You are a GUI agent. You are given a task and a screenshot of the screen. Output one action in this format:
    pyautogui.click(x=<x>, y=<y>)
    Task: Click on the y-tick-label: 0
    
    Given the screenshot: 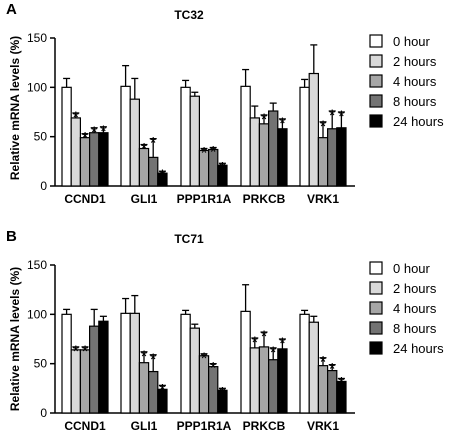 What is the action you would take?
    pyautogui.click(x=43, y=413)
    